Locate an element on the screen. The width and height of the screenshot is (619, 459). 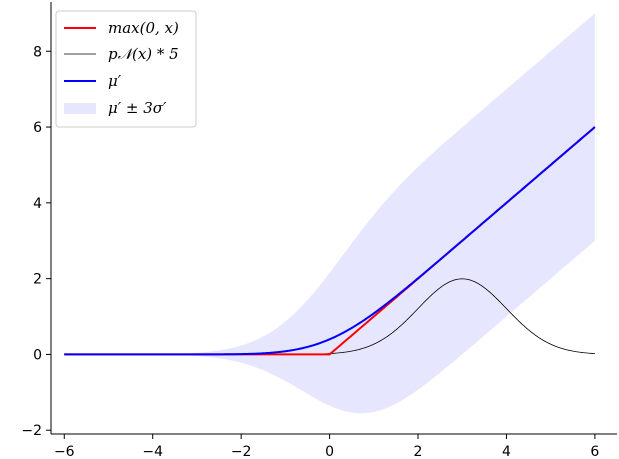
y-ticks: −2 0 2 4 6 8 is located at coordinates (36, 241).